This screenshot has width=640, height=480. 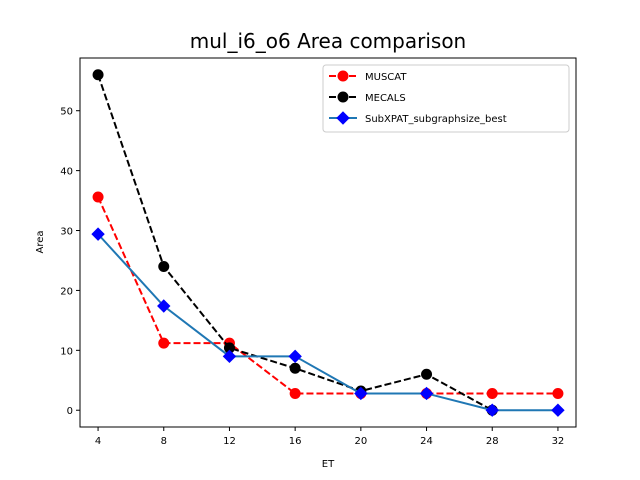 What do you see at coordinates (492, 441) in the screenshot?
I see `x-tick-label: 28` at bounding box center [492, 441].